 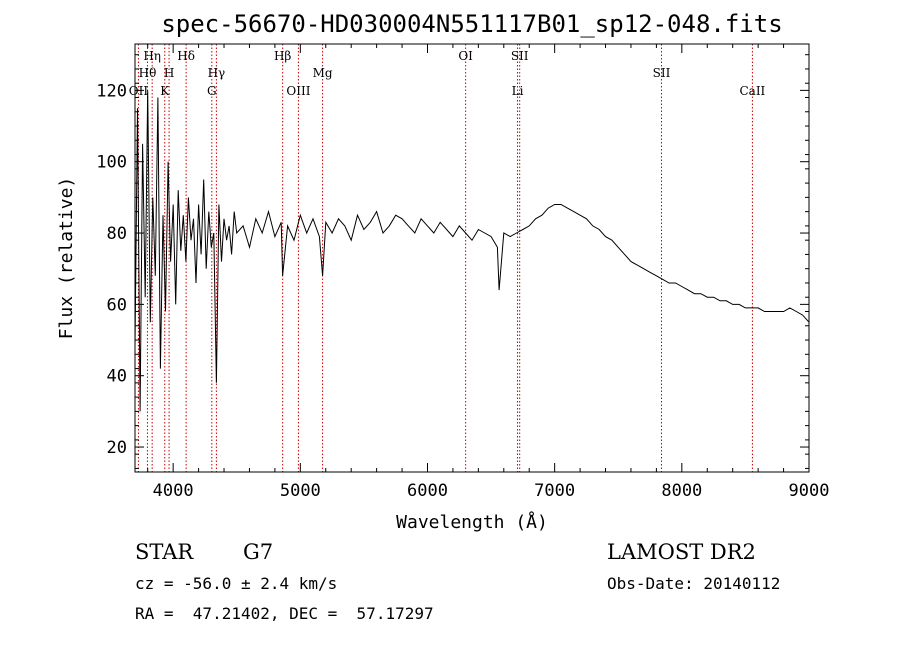 What do you see at coordinates (173, 491) in the screenshot?
I see `x-tick-label: 4000` at bounding box center [173, 491].